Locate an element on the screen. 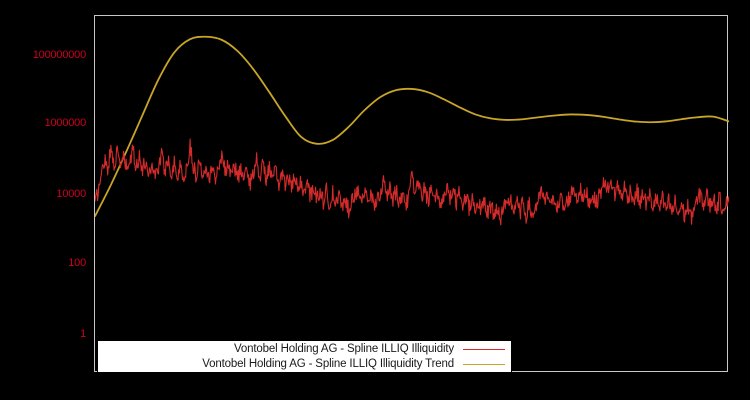  y-tick-label: 10000 is located at coordinates (71, 194).